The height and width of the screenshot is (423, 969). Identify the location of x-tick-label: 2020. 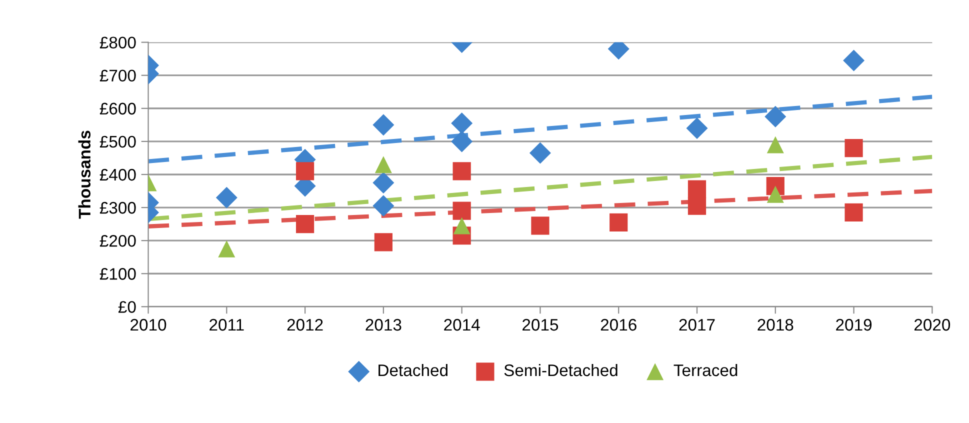
(932, 324).